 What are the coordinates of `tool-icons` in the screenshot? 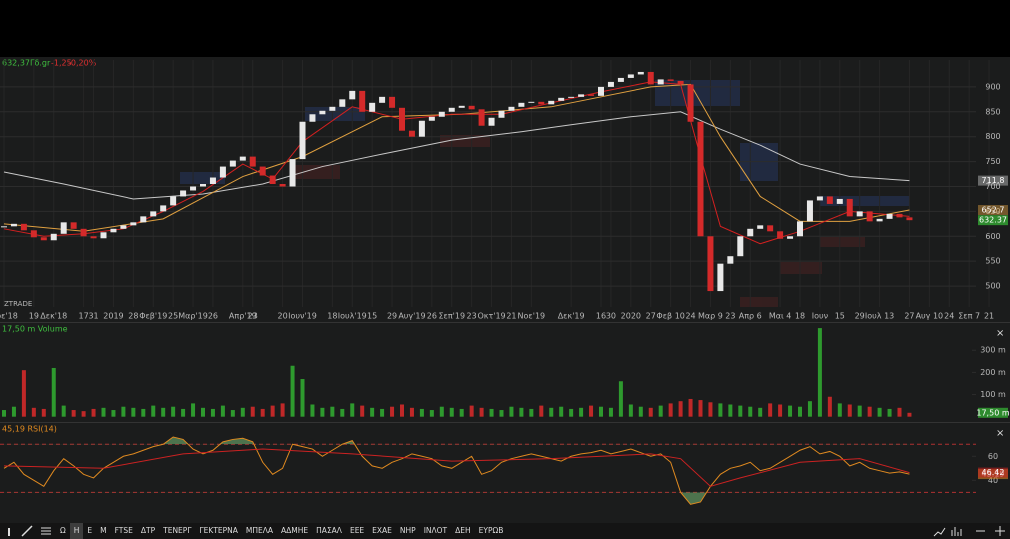 It's located at (29, 531).